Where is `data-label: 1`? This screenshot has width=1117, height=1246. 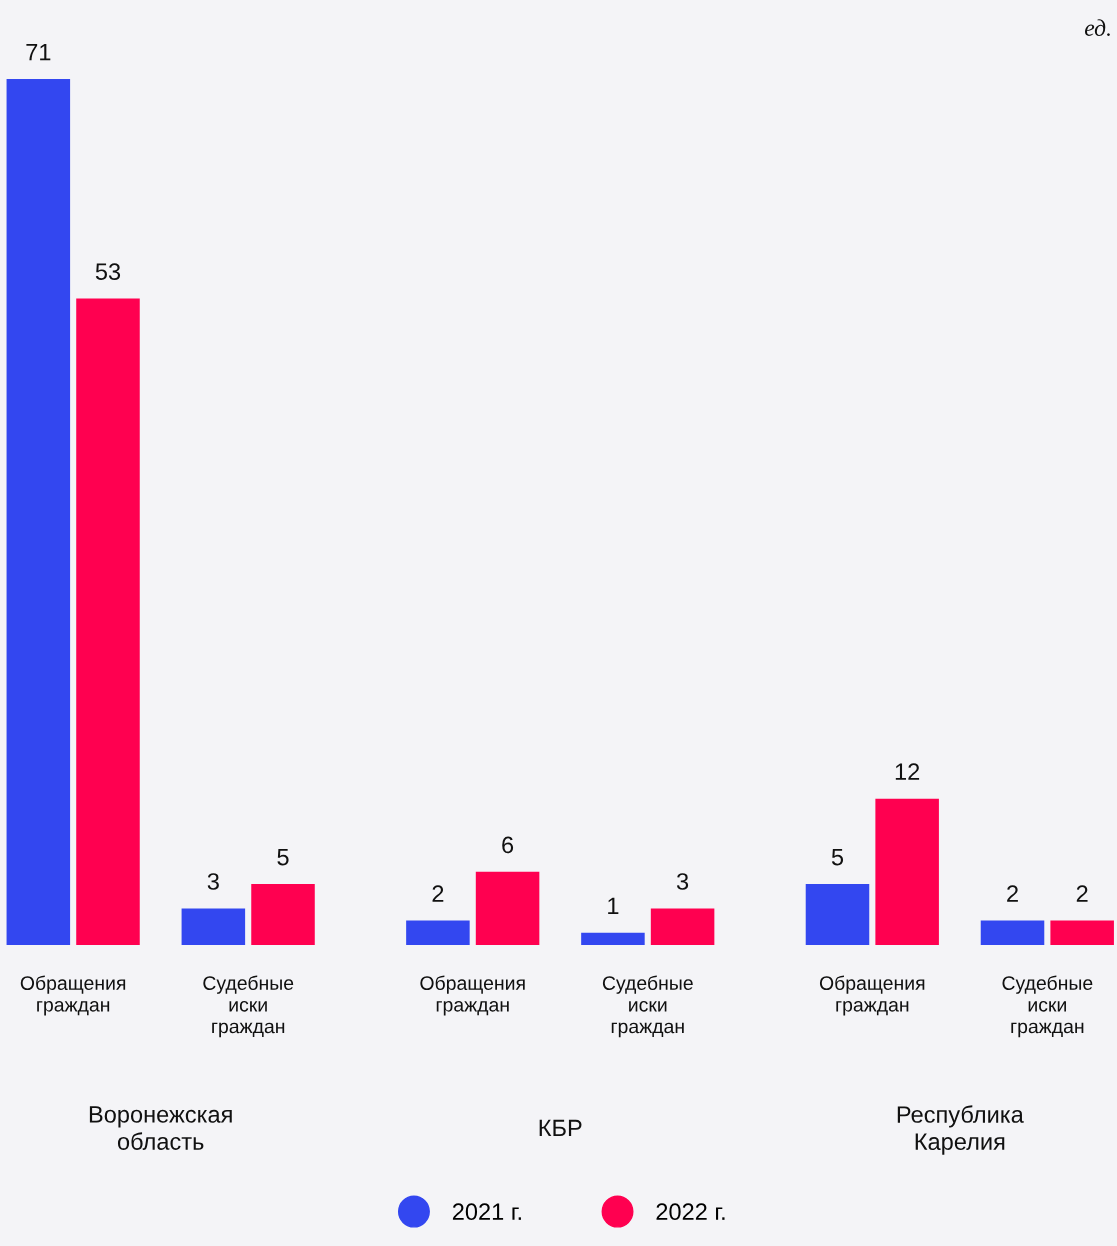 data-label: 1 is located at coordinates (613, 906).